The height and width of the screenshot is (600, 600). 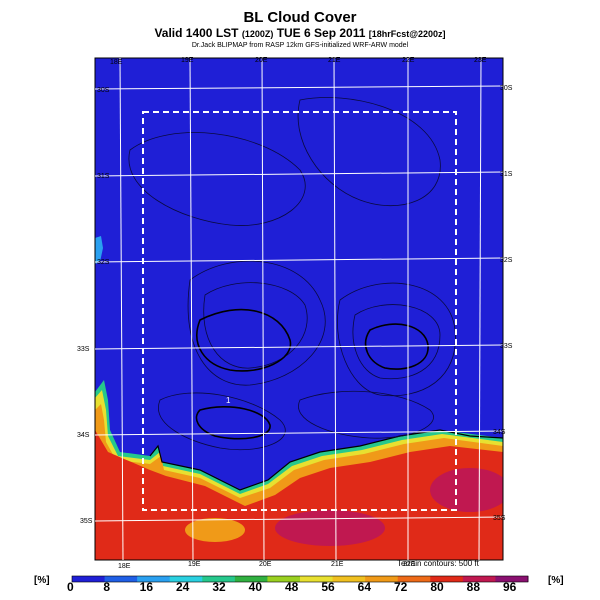 I want to click on colorbar-label: 64, so click(x=364, y=587).